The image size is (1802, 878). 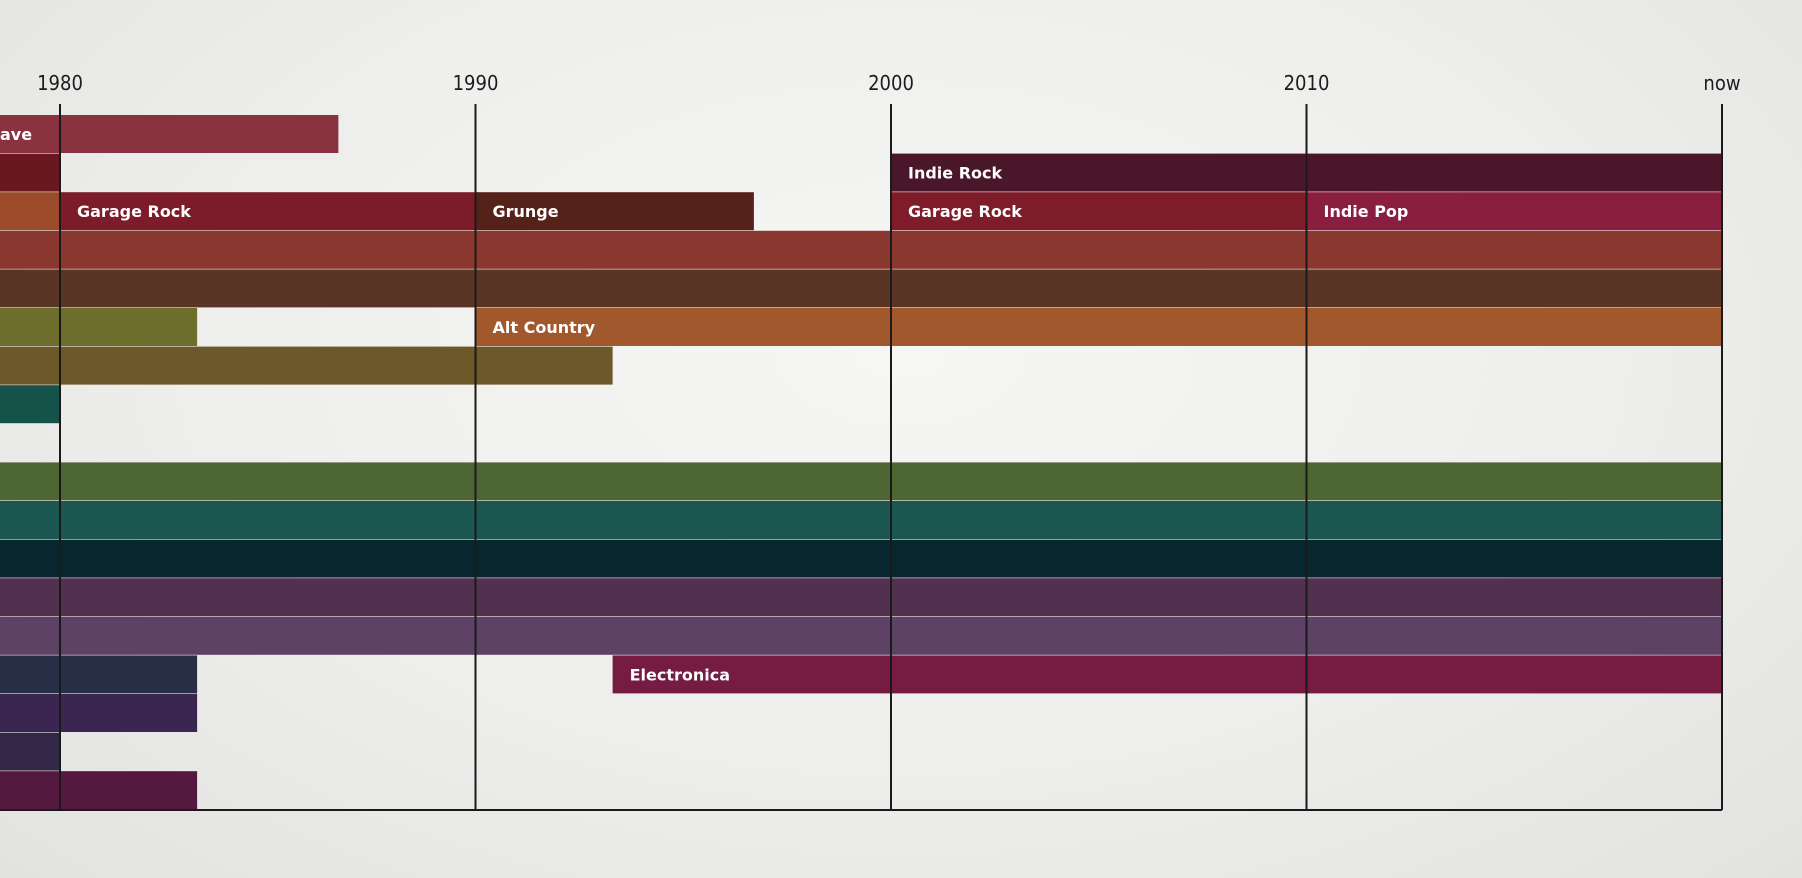 What do you see at coordinates (60, 83) in the screenshot?
I see `x-tick-label: 1980` at bounding box center [60, 83].